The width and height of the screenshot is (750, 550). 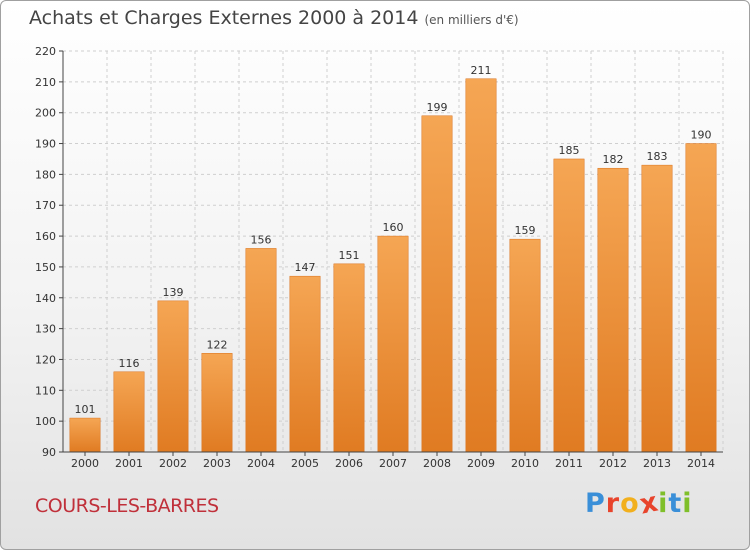 I want to click on brand-letter: P, so click(x=595, y=503).